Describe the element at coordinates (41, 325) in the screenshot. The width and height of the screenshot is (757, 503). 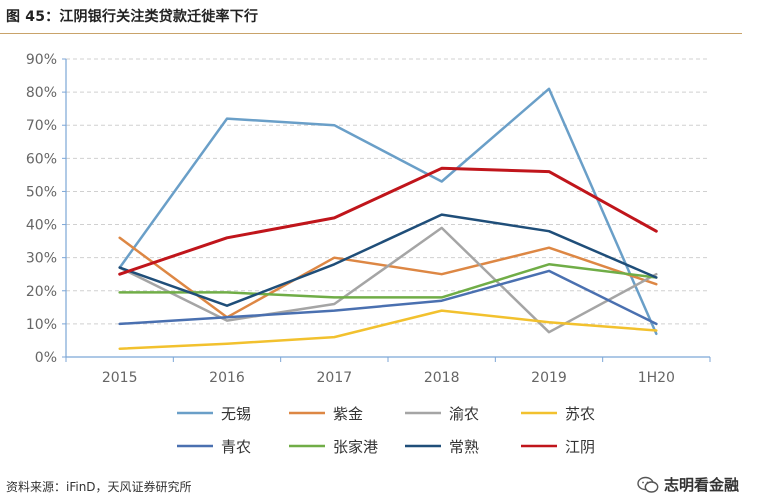
I see `y-tick-label: 10%` at that location.